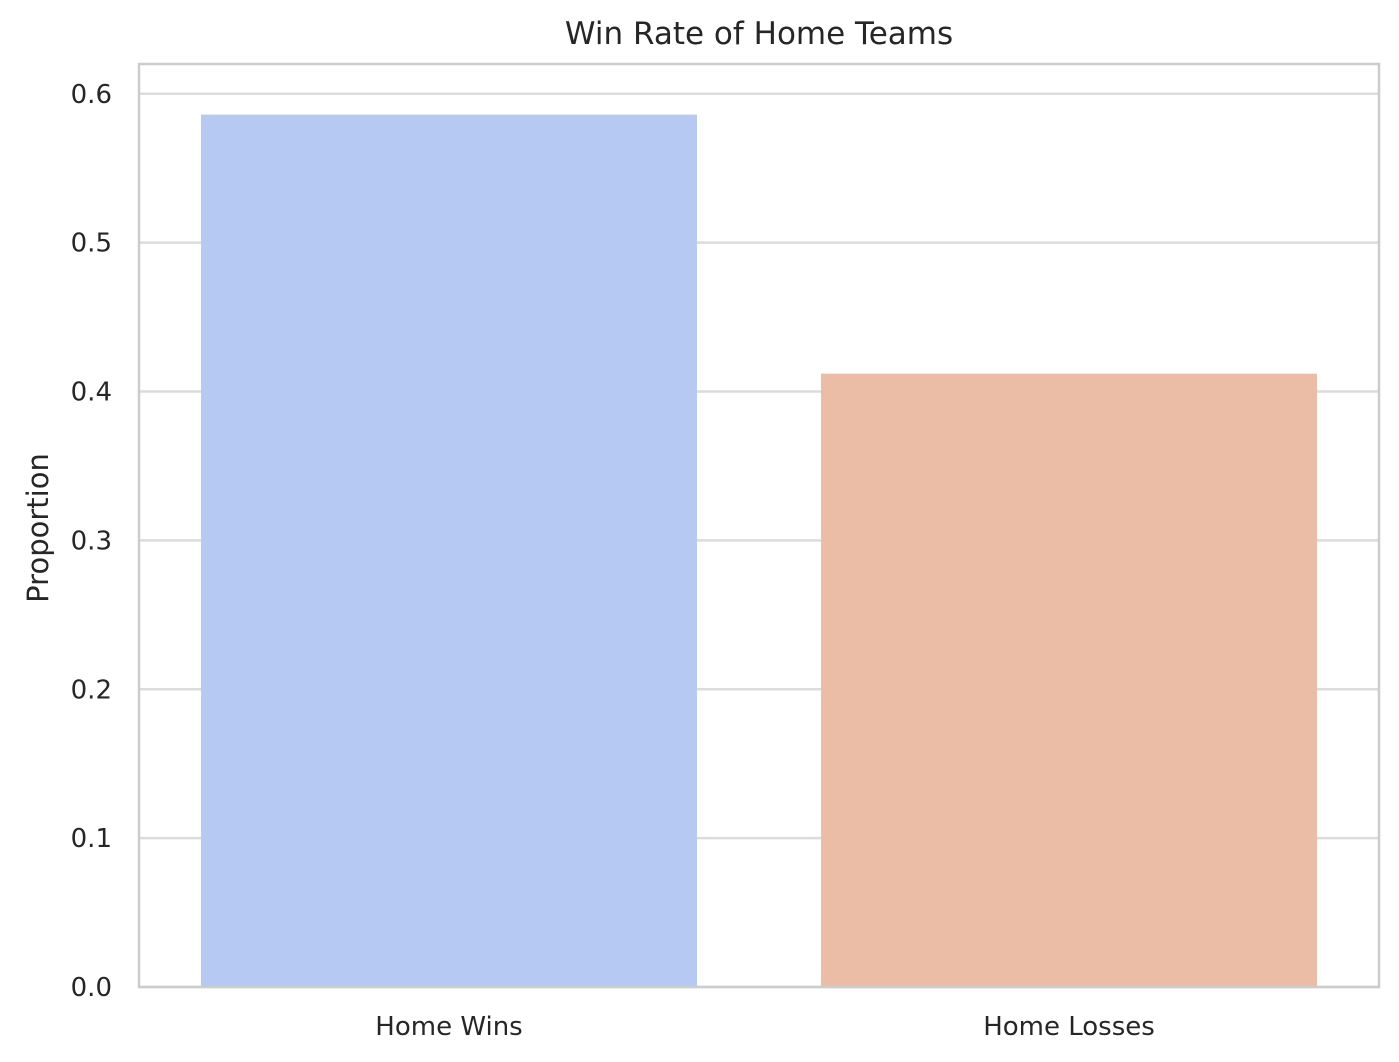 Image resolution: width=1399 pixels, height=1062 pixels. Describe the element at coordinates (91, 393) in the screenshot. I see `y-tick-label: 0.4` at that location.